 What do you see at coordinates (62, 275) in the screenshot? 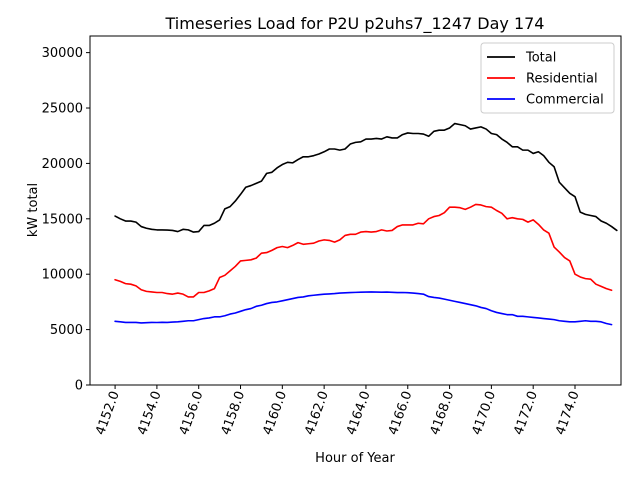
I see `y-tick-label: 10000` at bounding box center [62, 275].